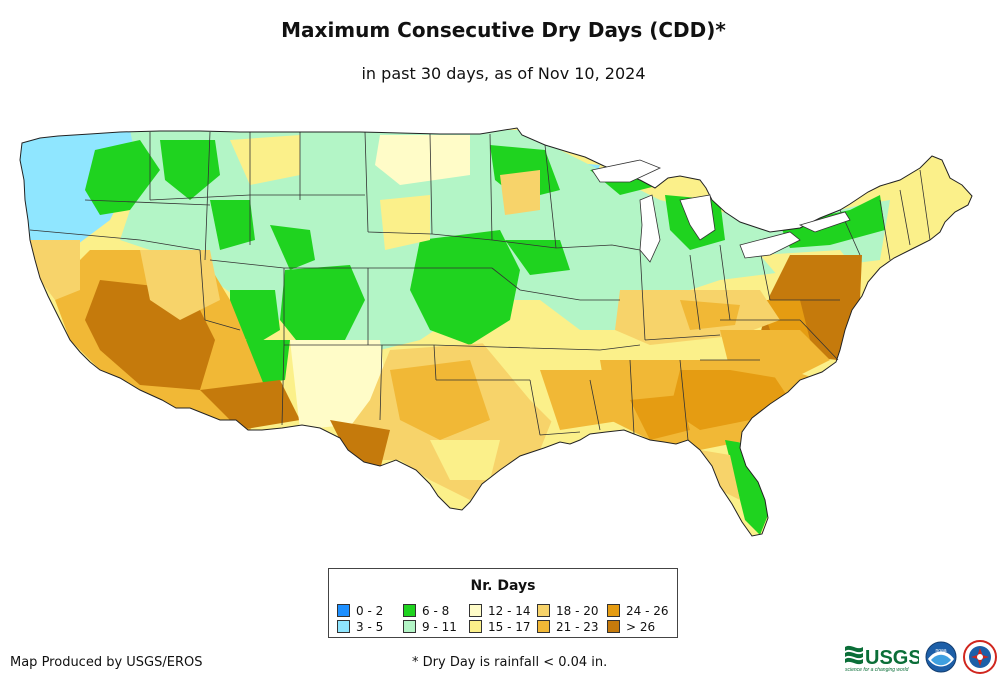  Describe the element at coordinates (436, 611) in the screenshot. I see `legend-label: 6 - 8` at that location.